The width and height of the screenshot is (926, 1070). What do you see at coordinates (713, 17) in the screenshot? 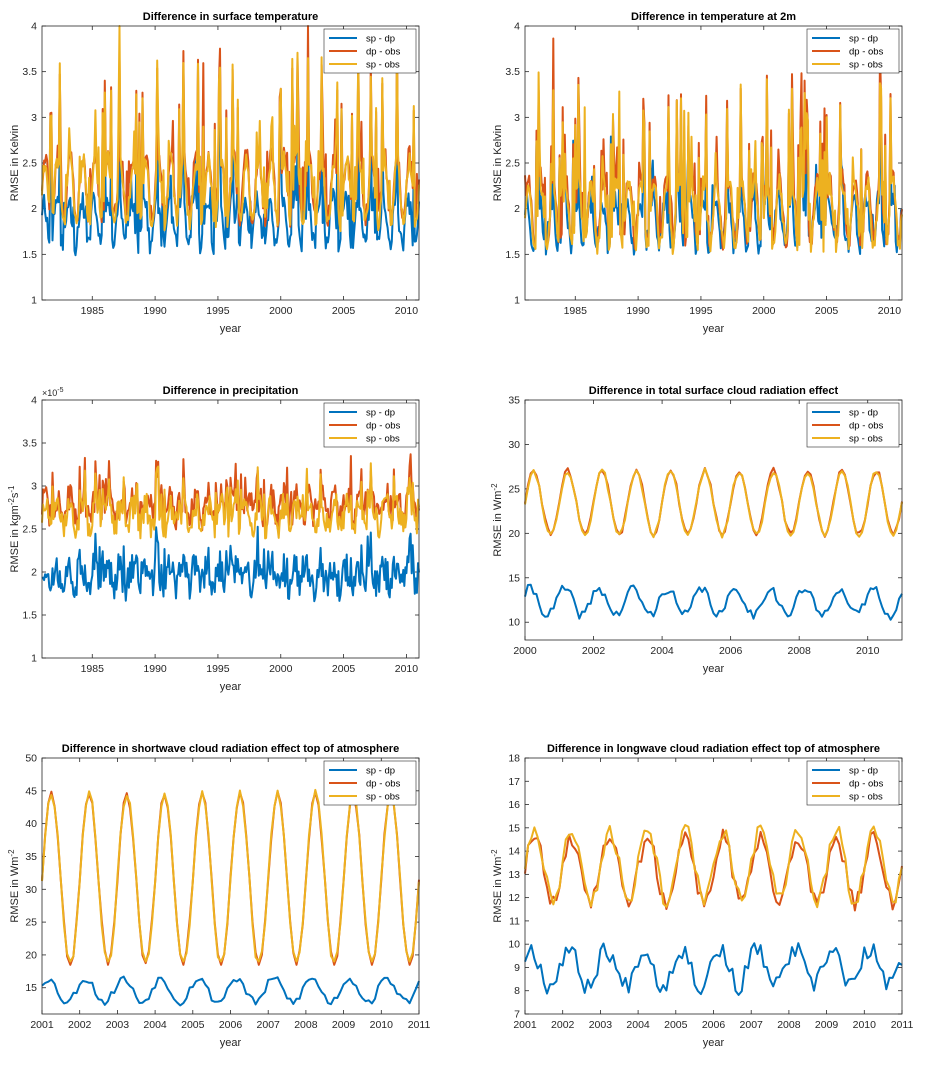
I see `chart-title: Difference in temperature at 2m` at bounding box center [713, 17].